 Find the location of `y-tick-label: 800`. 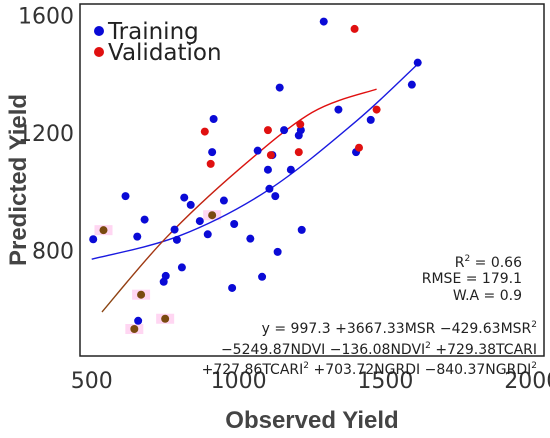

y-tick-label: 800 is located at coordinates (53, 251).